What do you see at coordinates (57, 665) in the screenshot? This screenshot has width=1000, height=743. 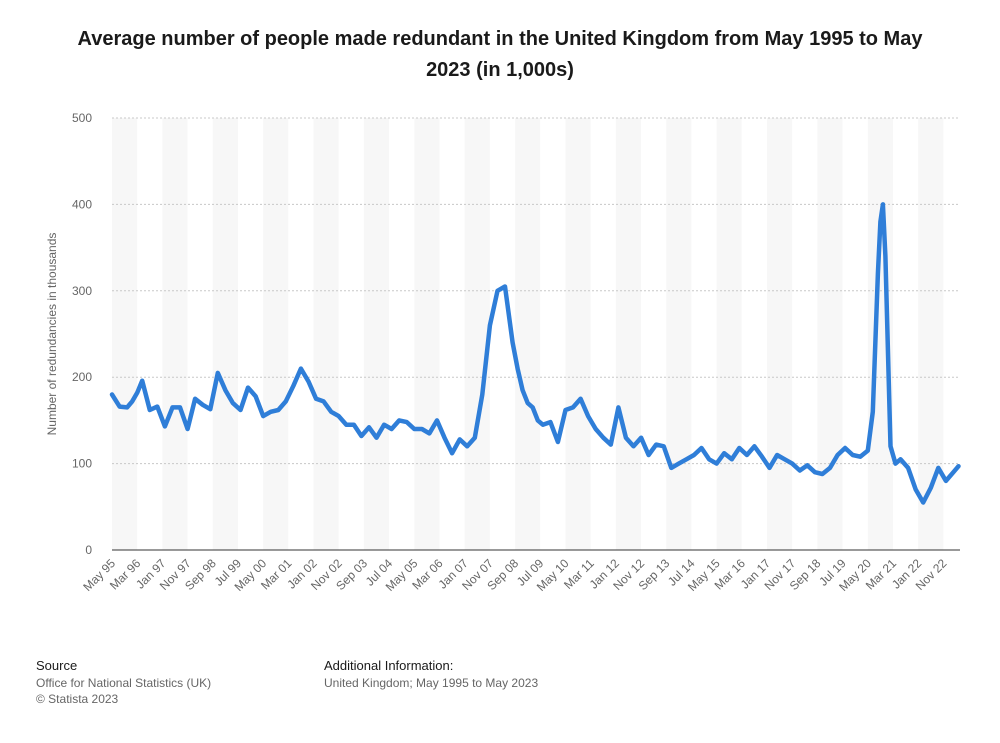 I see `source-heading: Source` at bounding box center [57, 665].